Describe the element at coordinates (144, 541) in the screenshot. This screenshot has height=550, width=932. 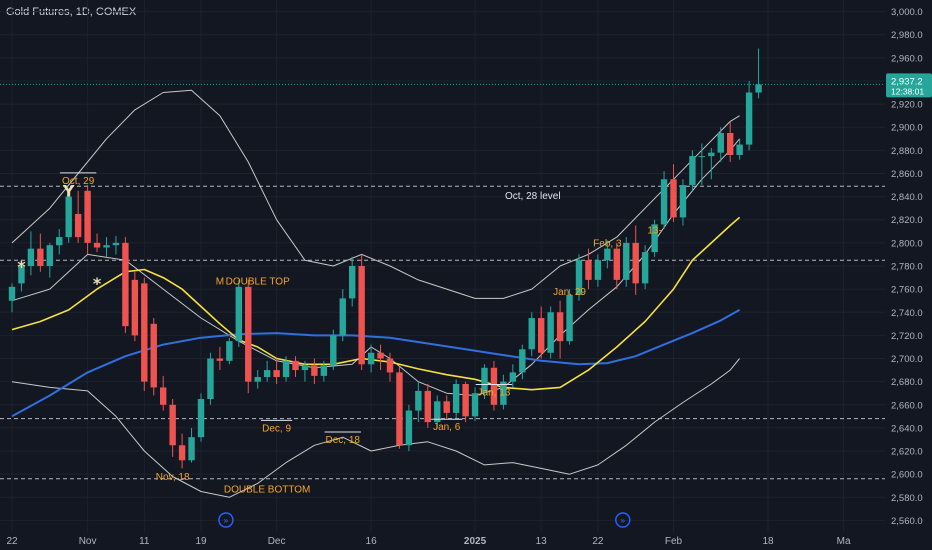
I see `x-tick-label: 11` at that location.